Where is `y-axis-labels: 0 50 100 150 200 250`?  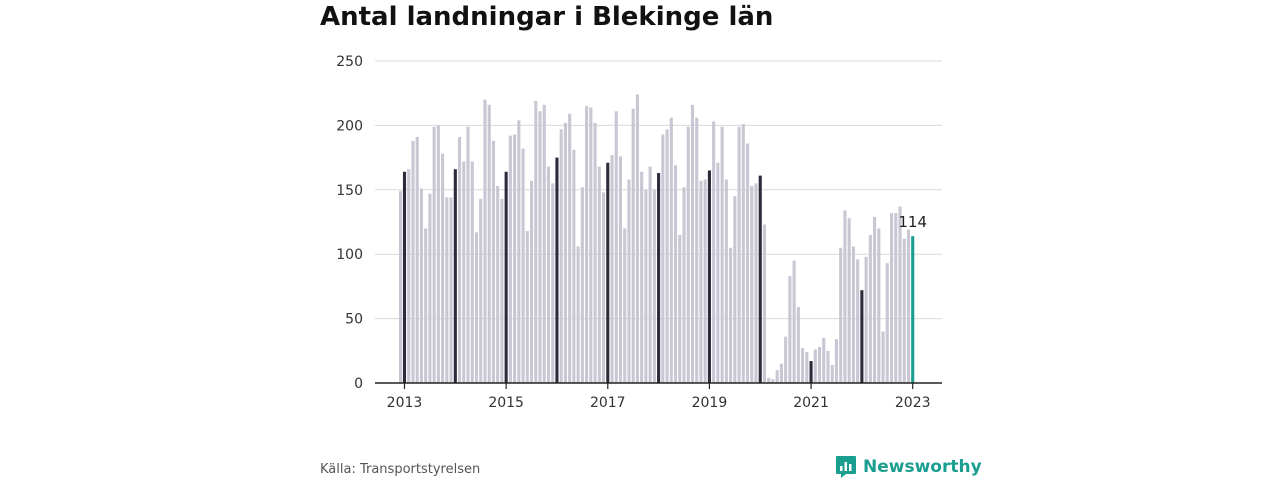 y-axis-labels: 0 50 100 150 200 250 is located at coordinates (349, 223).